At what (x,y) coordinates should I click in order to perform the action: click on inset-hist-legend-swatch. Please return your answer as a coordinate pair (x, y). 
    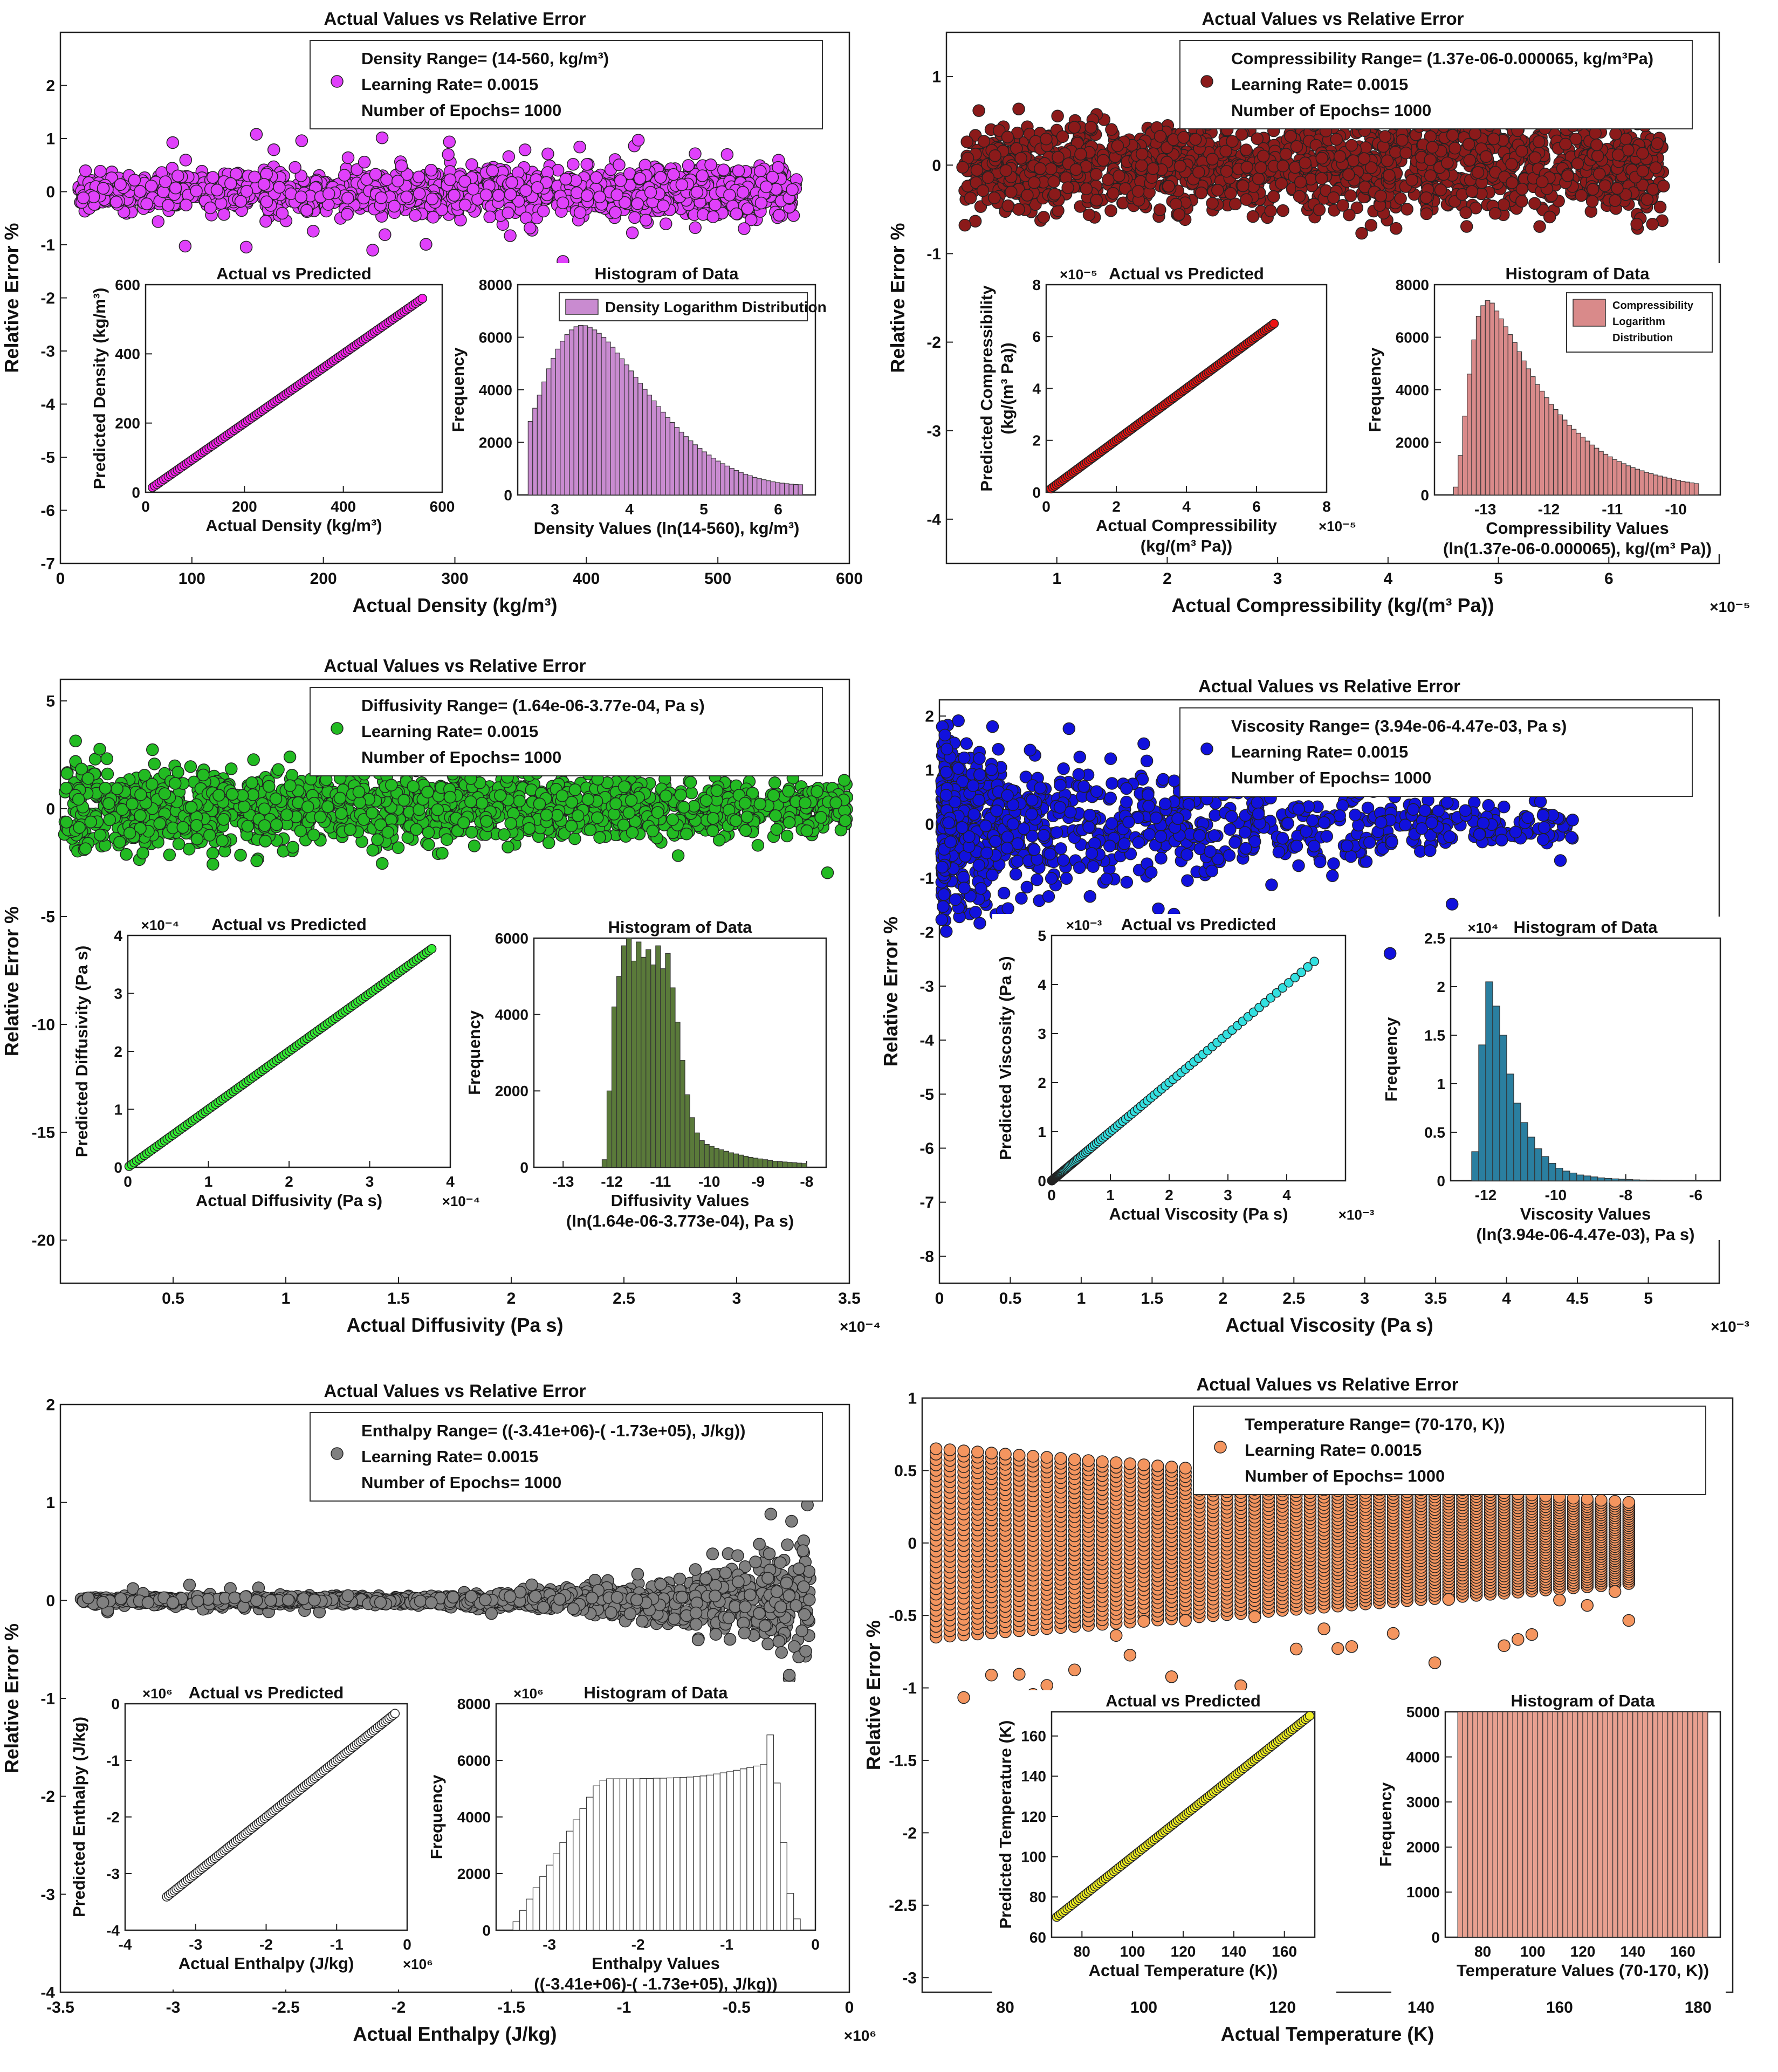
    Looking at the image, I should click on (582, 307).